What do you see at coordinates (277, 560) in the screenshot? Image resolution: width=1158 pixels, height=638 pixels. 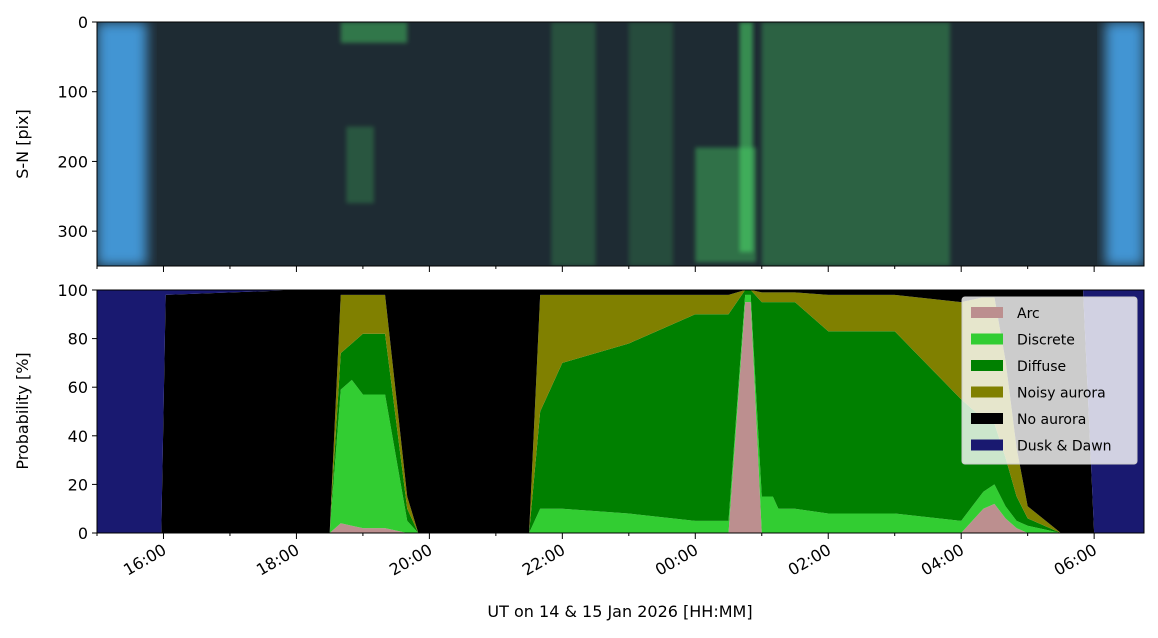 I see `x-tick-label: 18:00` at bounding box center [277, 560].